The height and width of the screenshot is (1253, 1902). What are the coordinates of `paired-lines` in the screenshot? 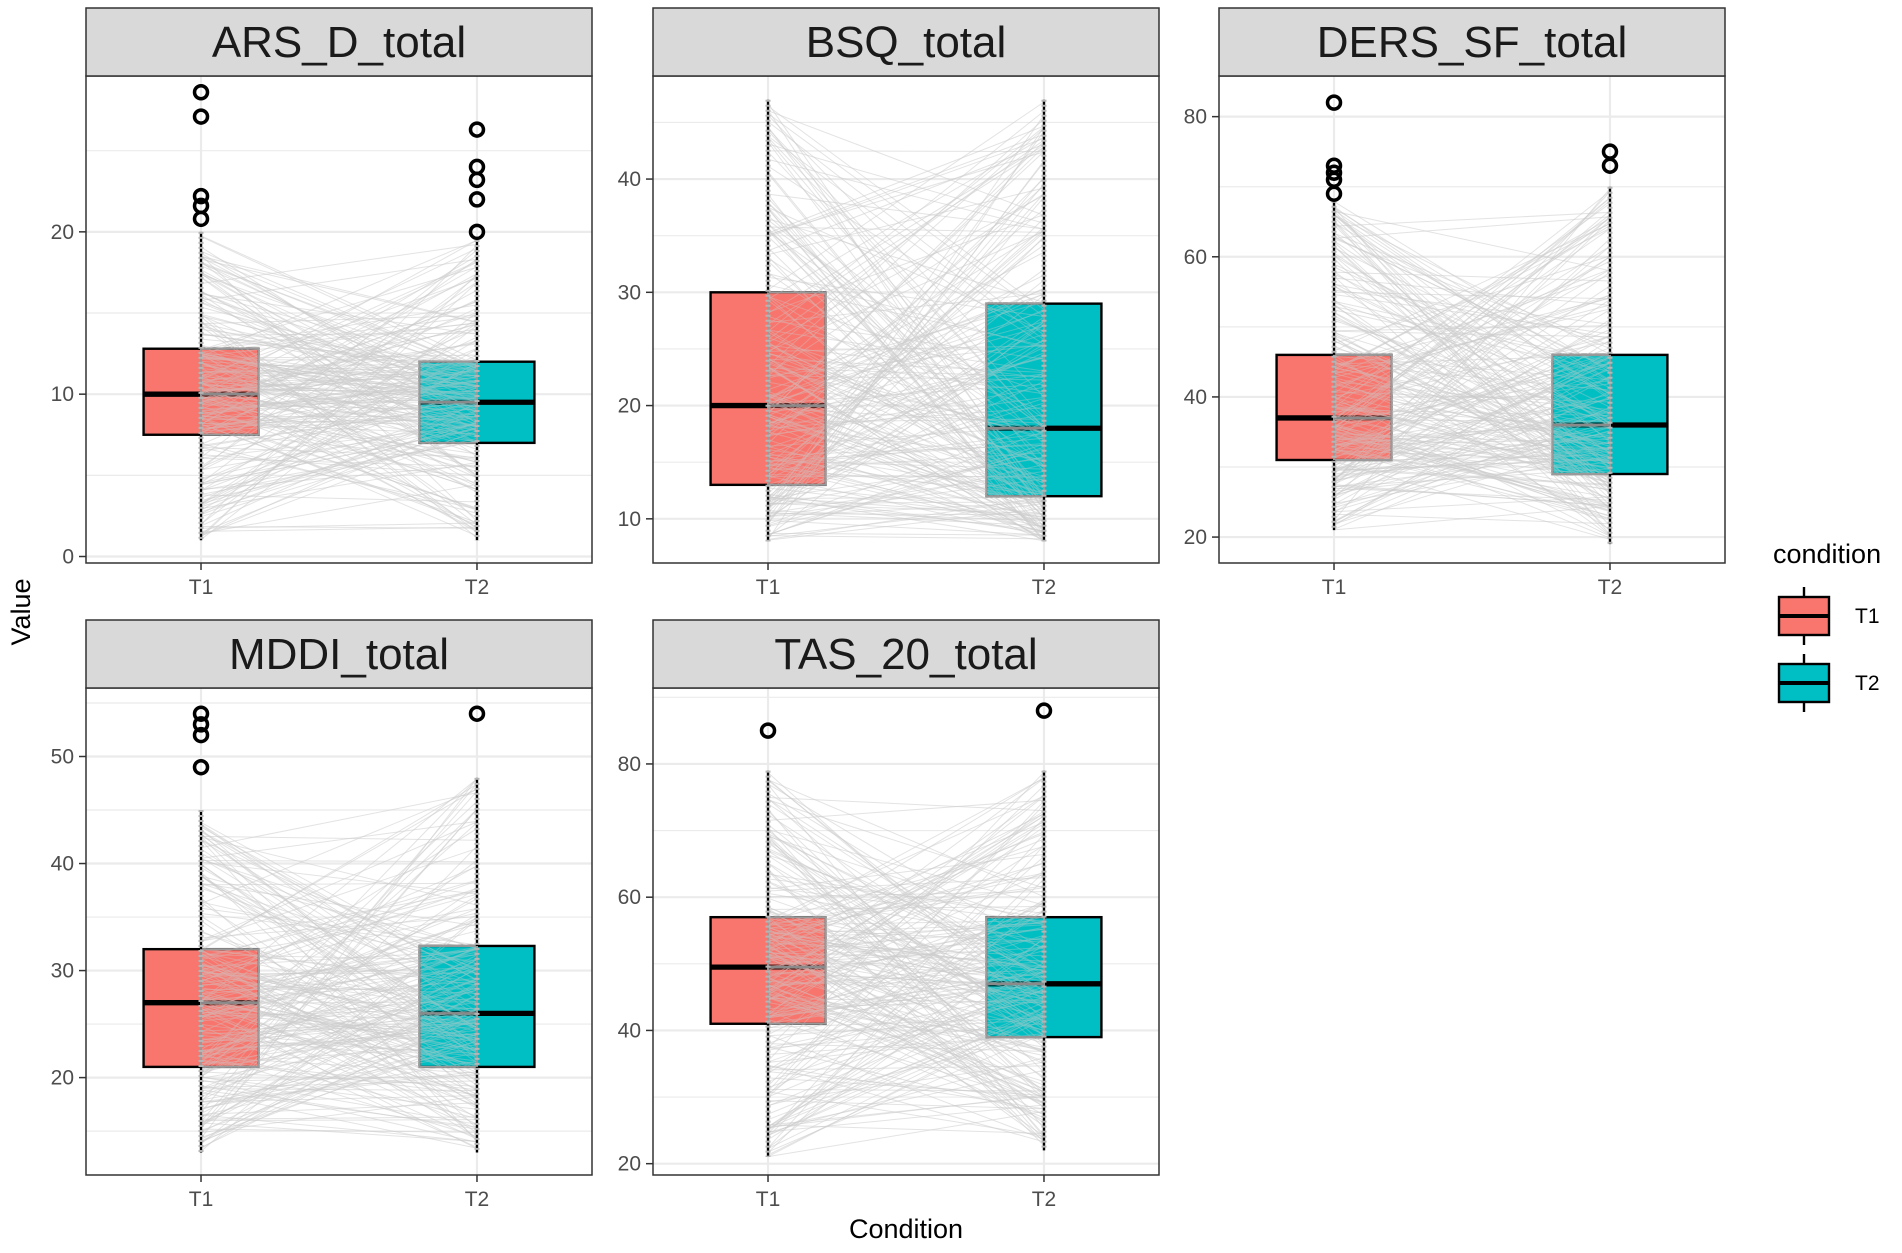 It's located at (339, 387).